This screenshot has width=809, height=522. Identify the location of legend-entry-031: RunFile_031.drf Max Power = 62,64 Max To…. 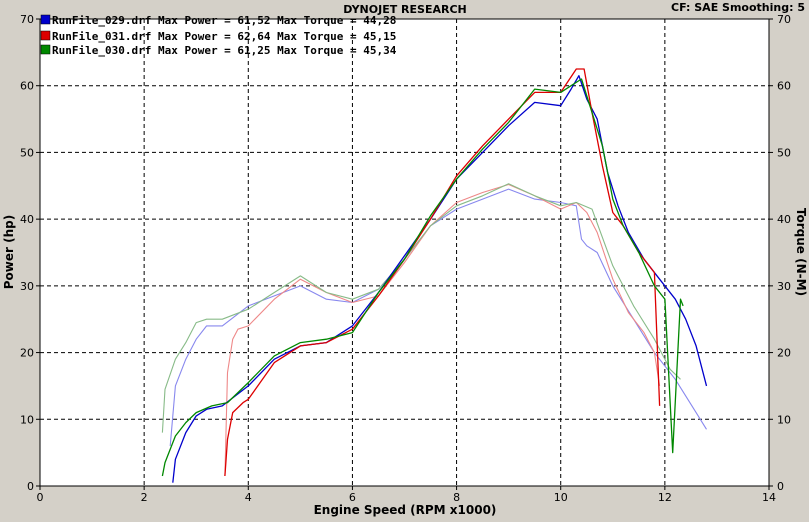
(224, 36).